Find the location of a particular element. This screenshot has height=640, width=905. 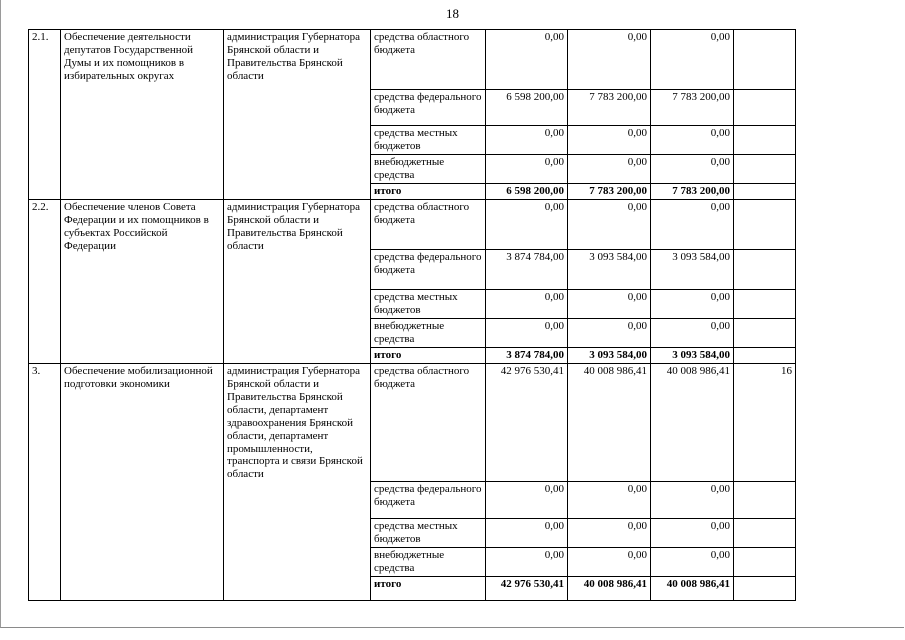

group-number: 3. is located at coordinates (44, 481).